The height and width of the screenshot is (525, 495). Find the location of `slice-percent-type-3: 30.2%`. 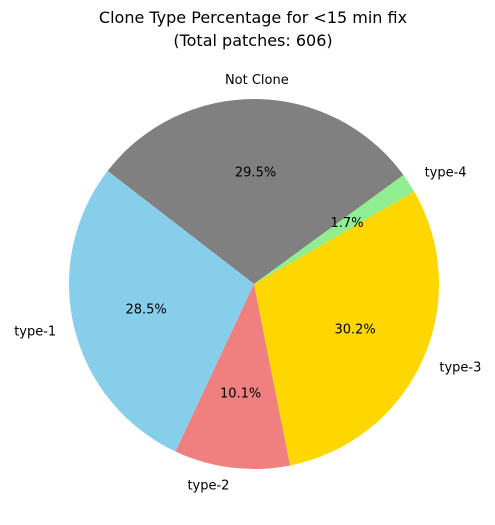

slice-percent-type-3: 30.2% is located at coordinates (354, 329).